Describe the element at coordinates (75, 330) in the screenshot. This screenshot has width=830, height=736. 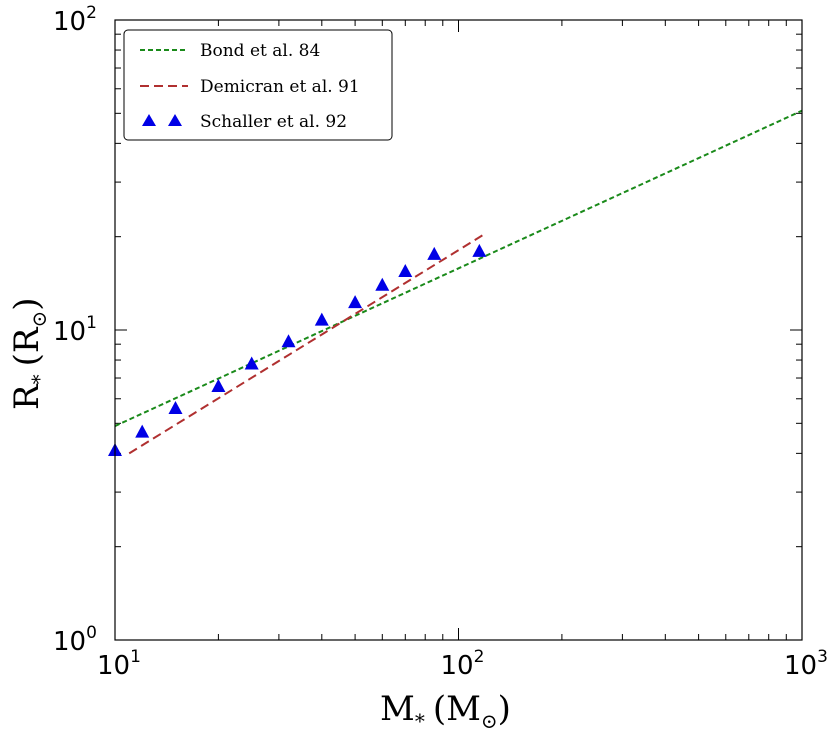
I see `y-tick-label-1: 10¹` at that location.